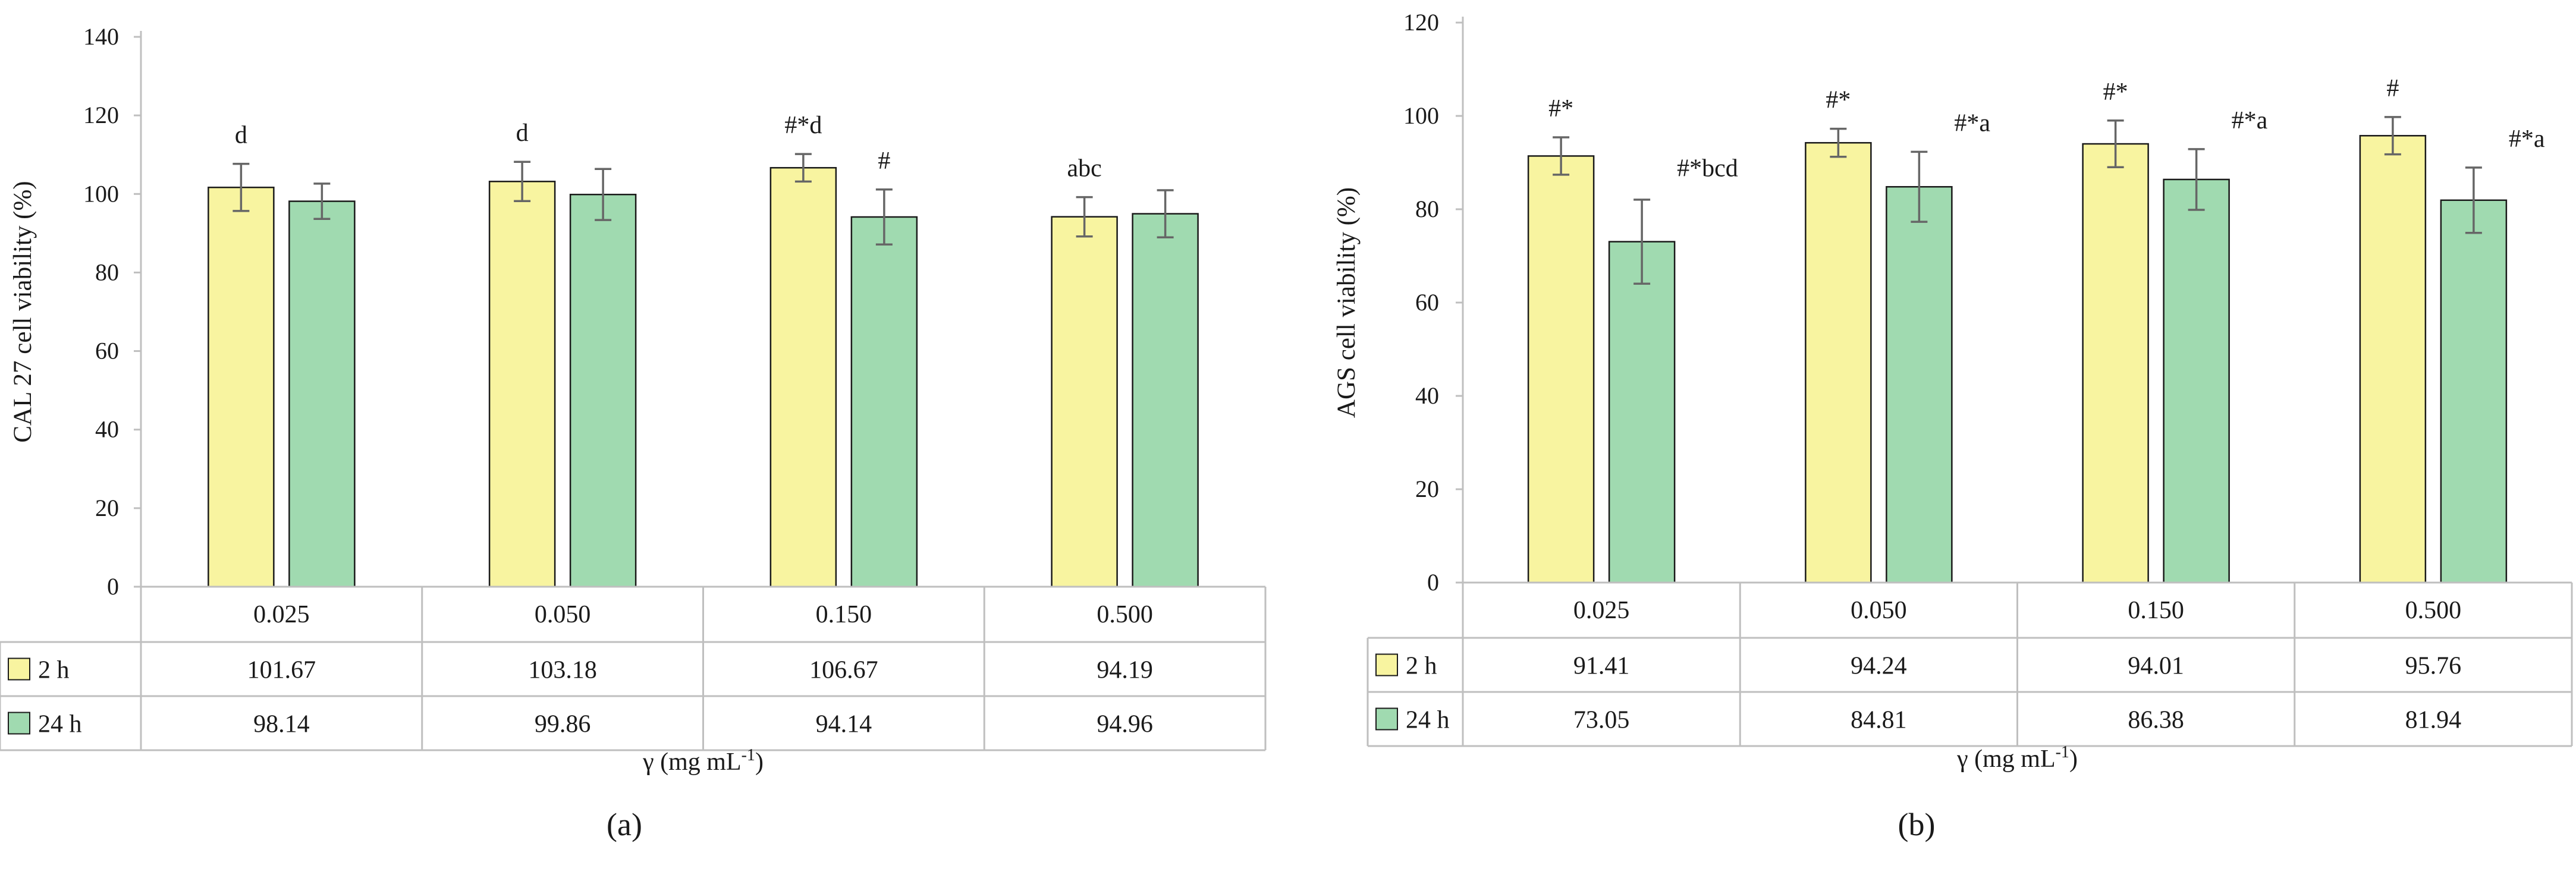 The width and height of the screenshot is (2576, 878). Describe the element at coordinates (1347, 302) in the screenshot. I see `y-axis-title: AGS cell viability (%)` at that location.